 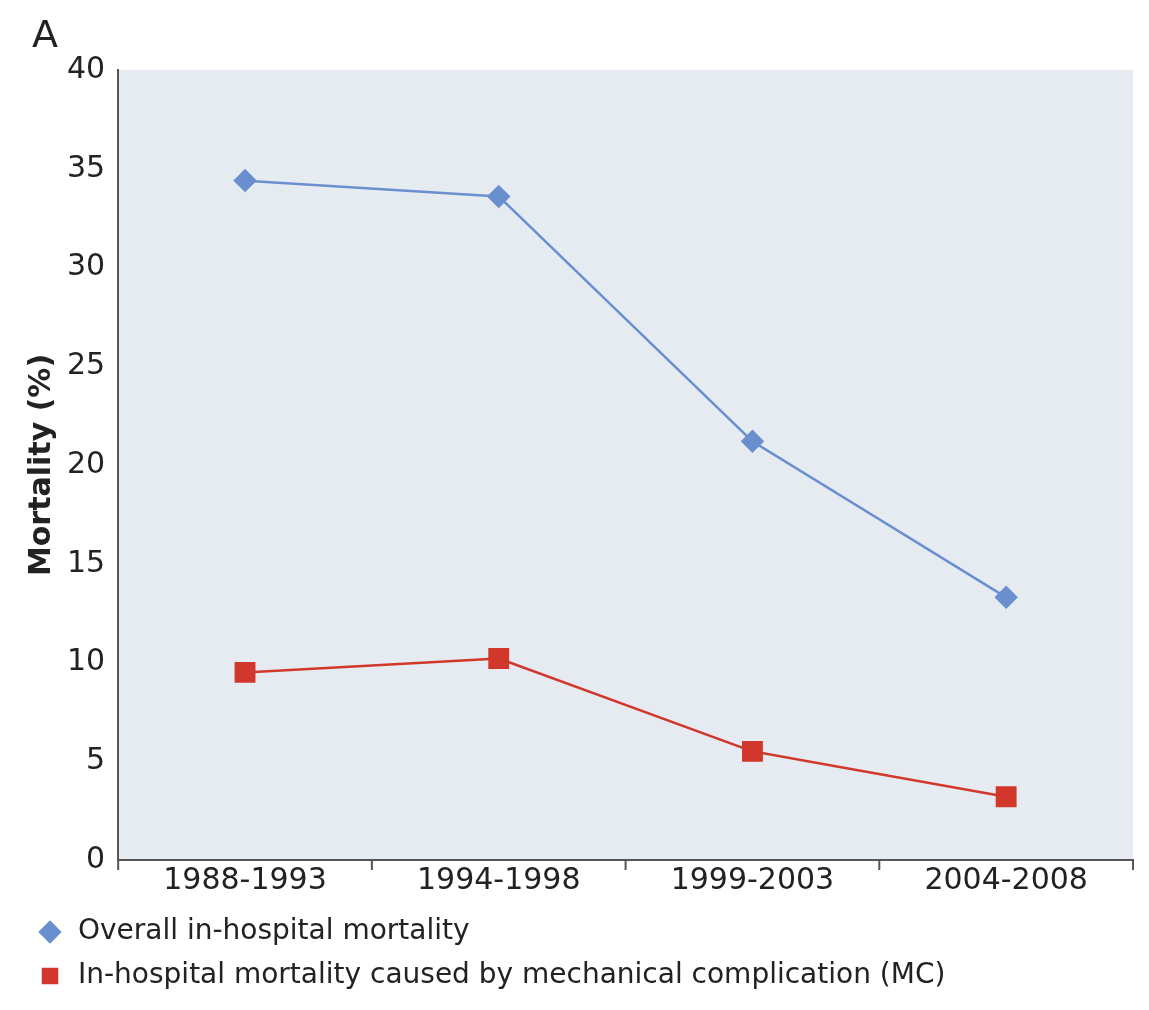 What do you see at coordinates (45, 33) in the screenshot?
I see `text: A` at bounding box center [45, 33].